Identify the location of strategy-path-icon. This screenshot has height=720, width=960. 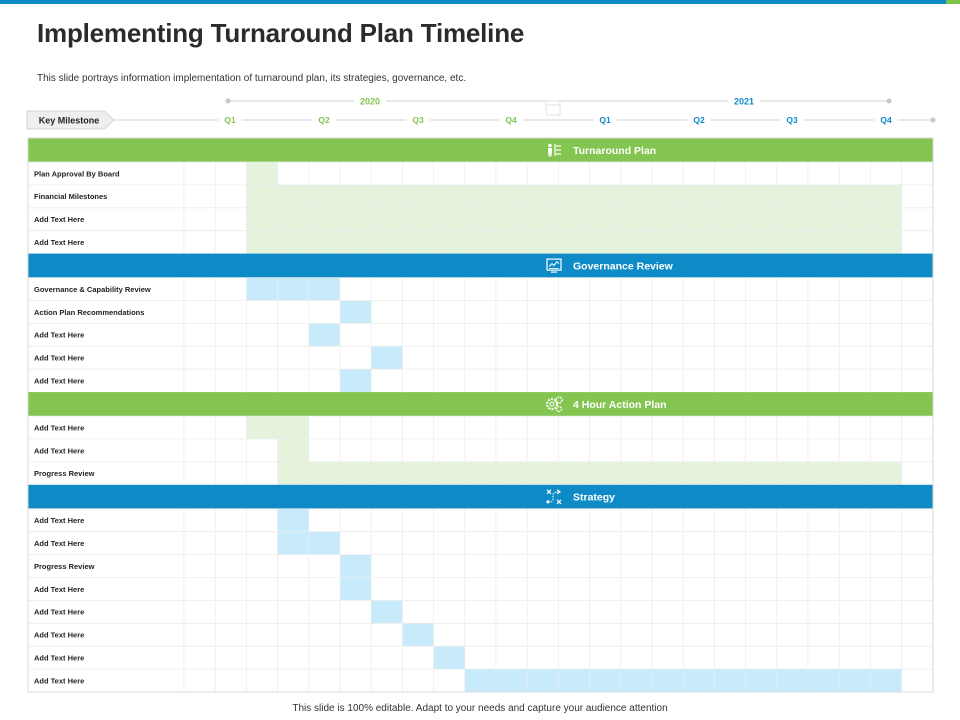
(554, 497).